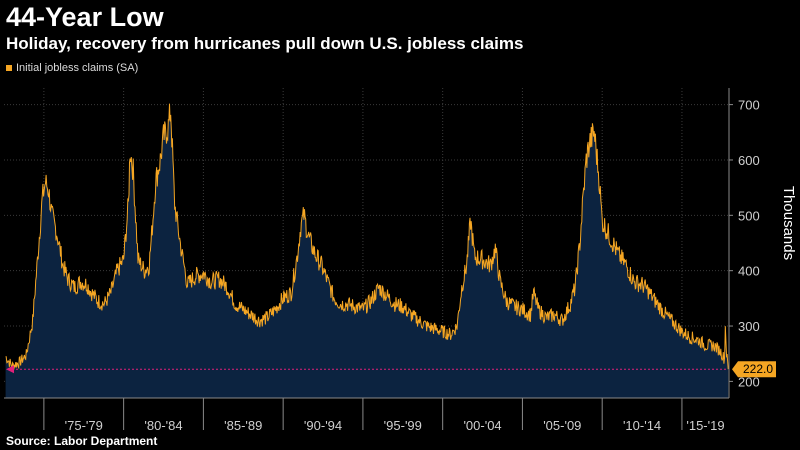  Describe the element at coordinates (788, 223) in the screenshot. I see `y-axis-label: Thousands` at that location.